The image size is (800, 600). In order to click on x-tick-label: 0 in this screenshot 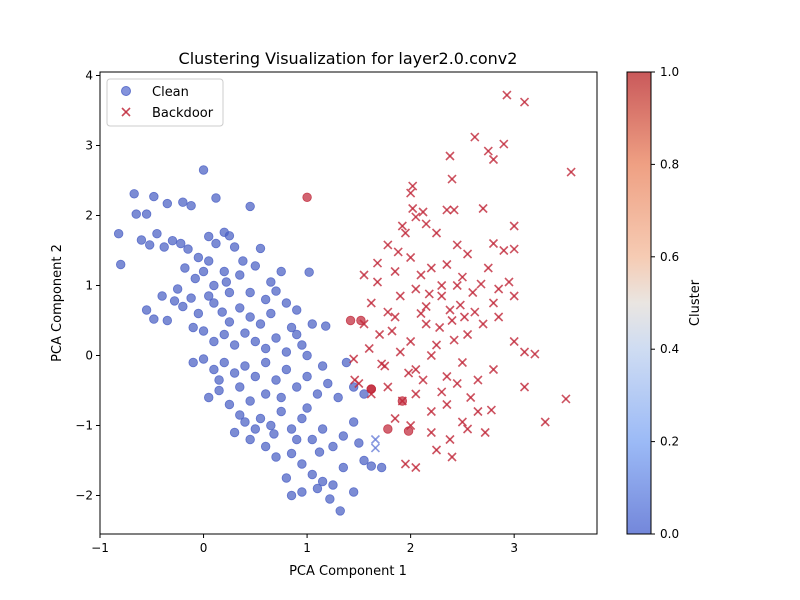, I will do `click(204, 548)`.